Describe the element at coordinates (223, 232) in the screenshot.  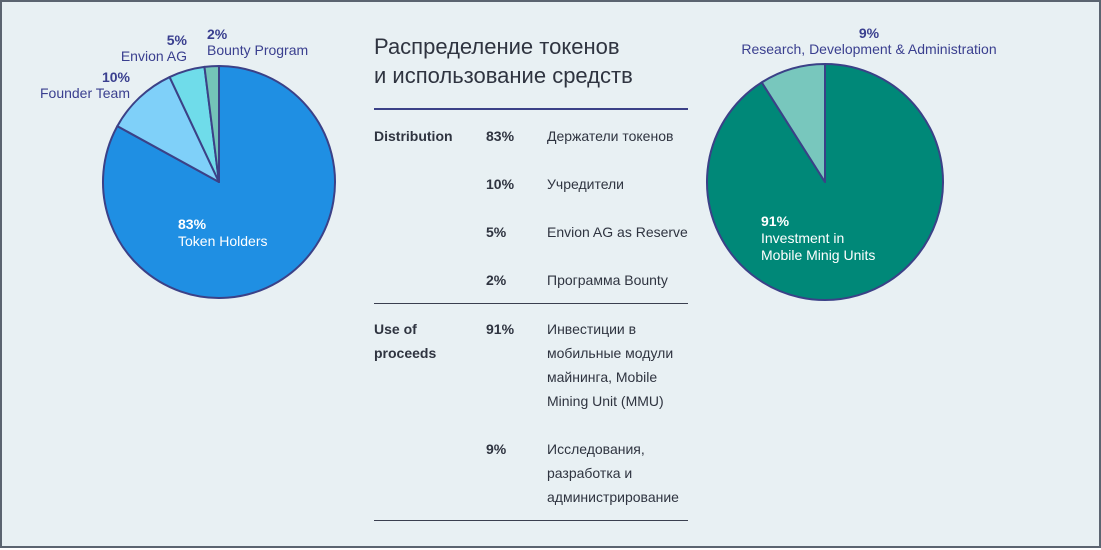
I see `label-token-holders: 83% Token Holders` at that location.